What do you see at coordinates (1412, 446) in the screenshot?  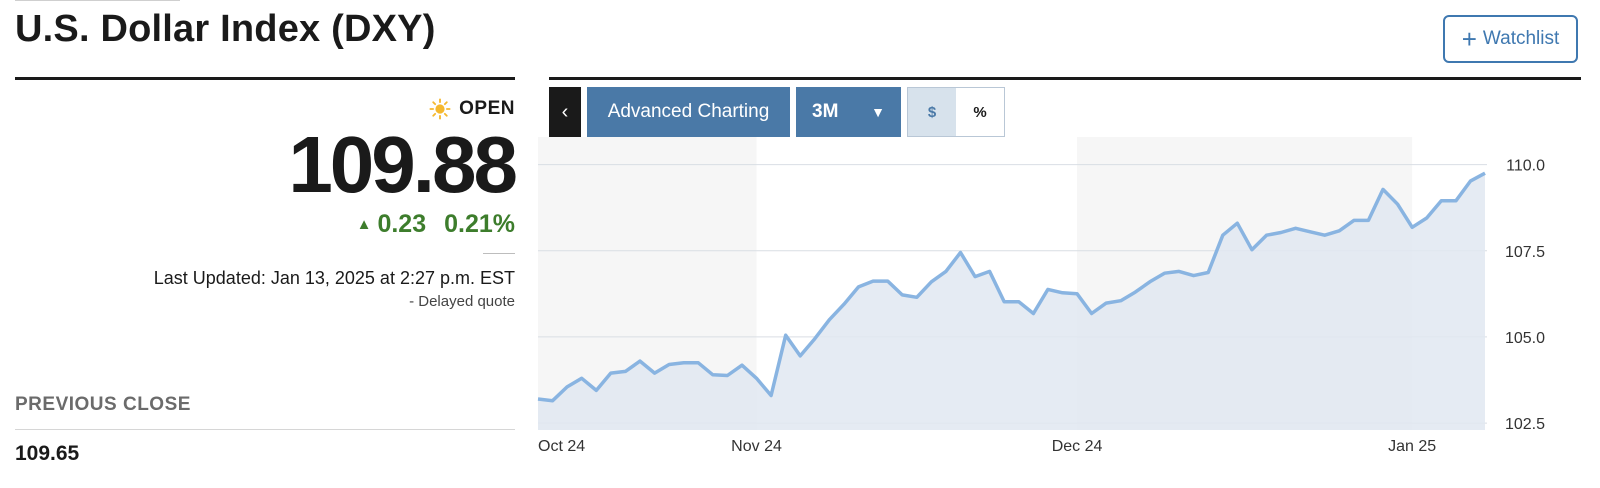 I see `x-tick-label: Jan 25` at bounding box center [1412, 446].